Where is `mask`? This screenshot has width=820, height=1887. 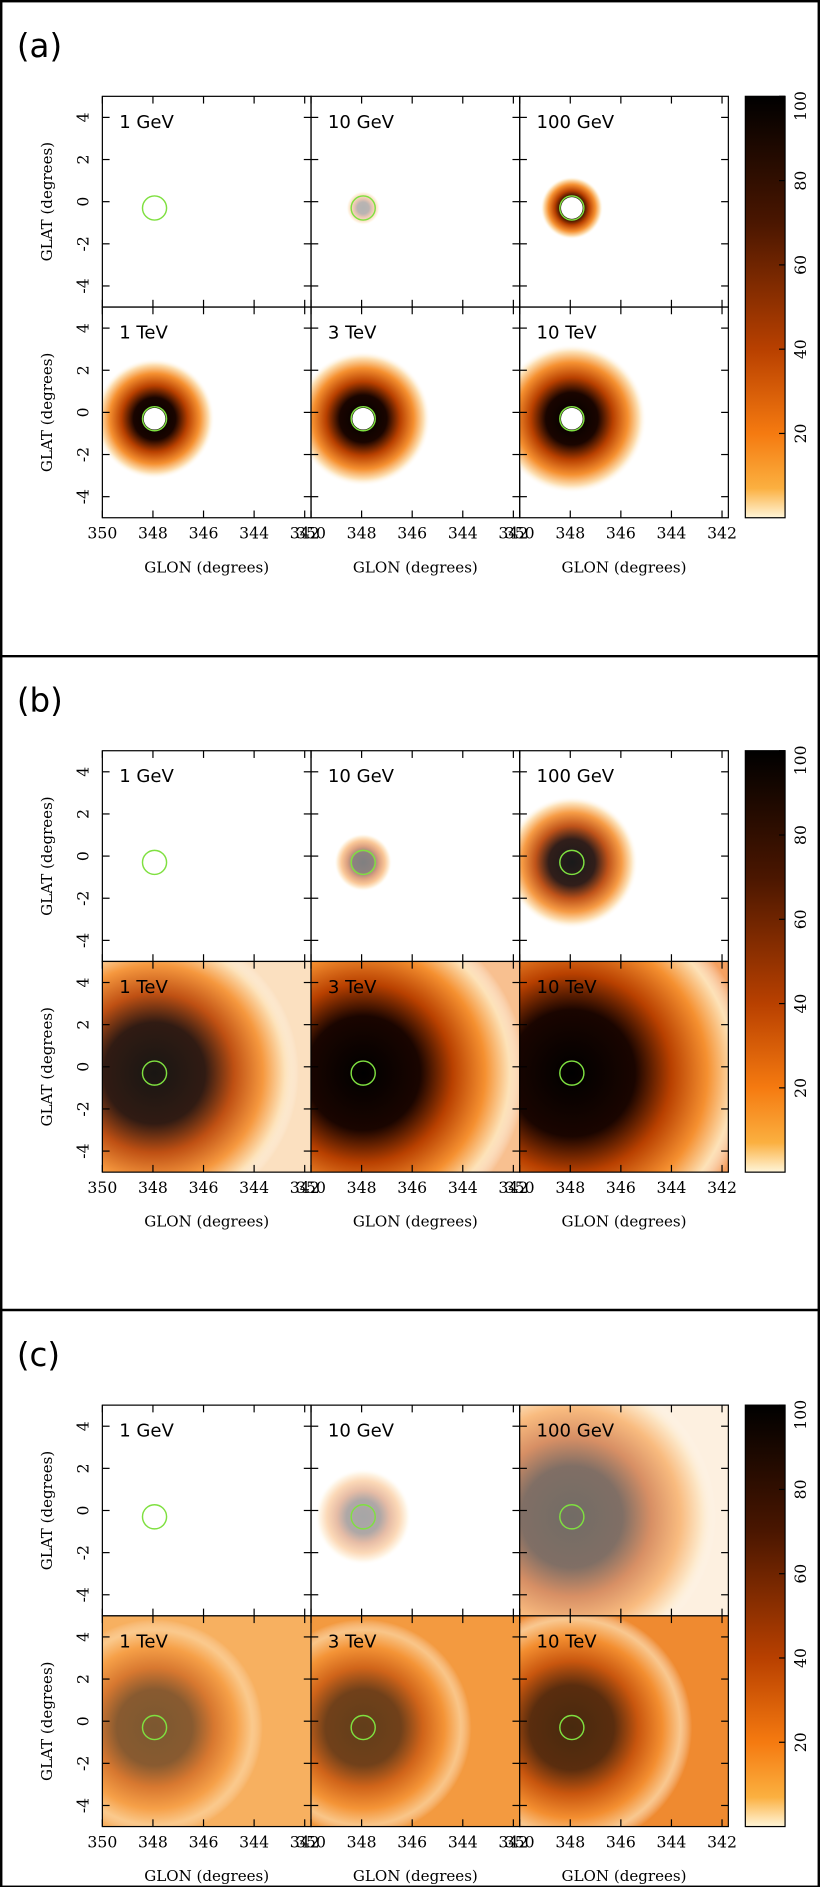
mask is located at coordinates (363, 418).